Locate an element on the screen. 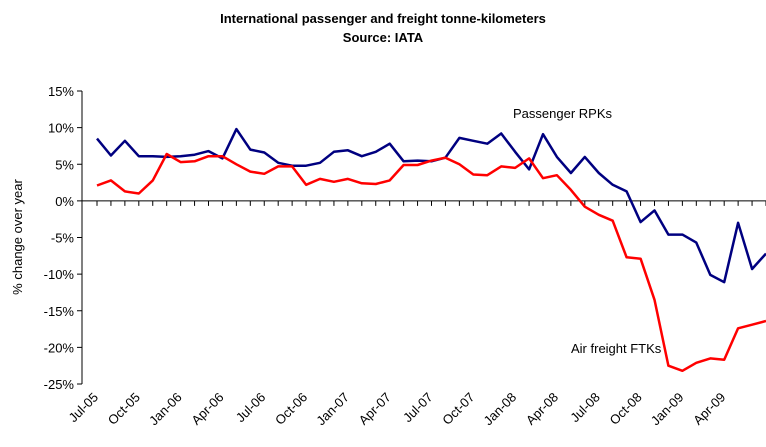  x-tick-label: Jul-06 is located at coordinates (251, 408).